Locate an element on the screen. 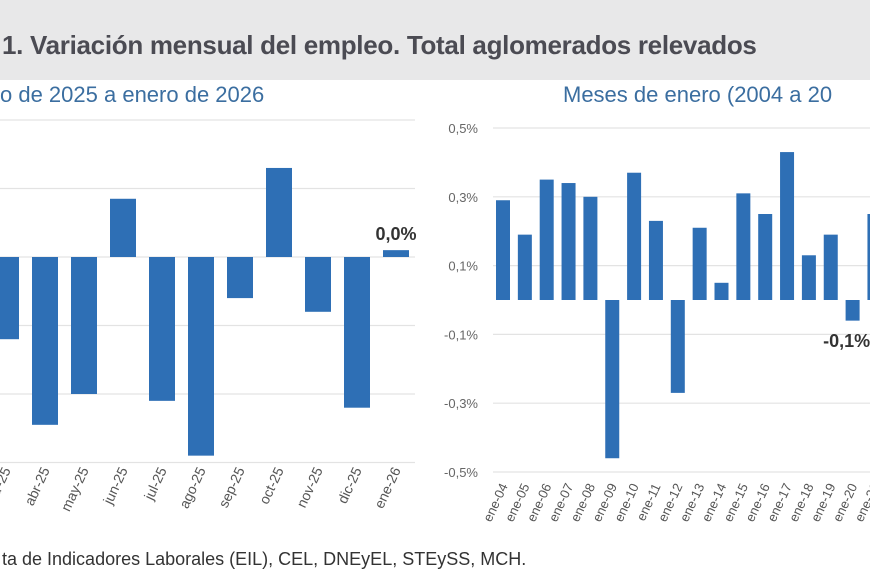 This screenshot has width=870, height=580. left-x-tick-label: nov-25 is located at coordinates (309, 487).